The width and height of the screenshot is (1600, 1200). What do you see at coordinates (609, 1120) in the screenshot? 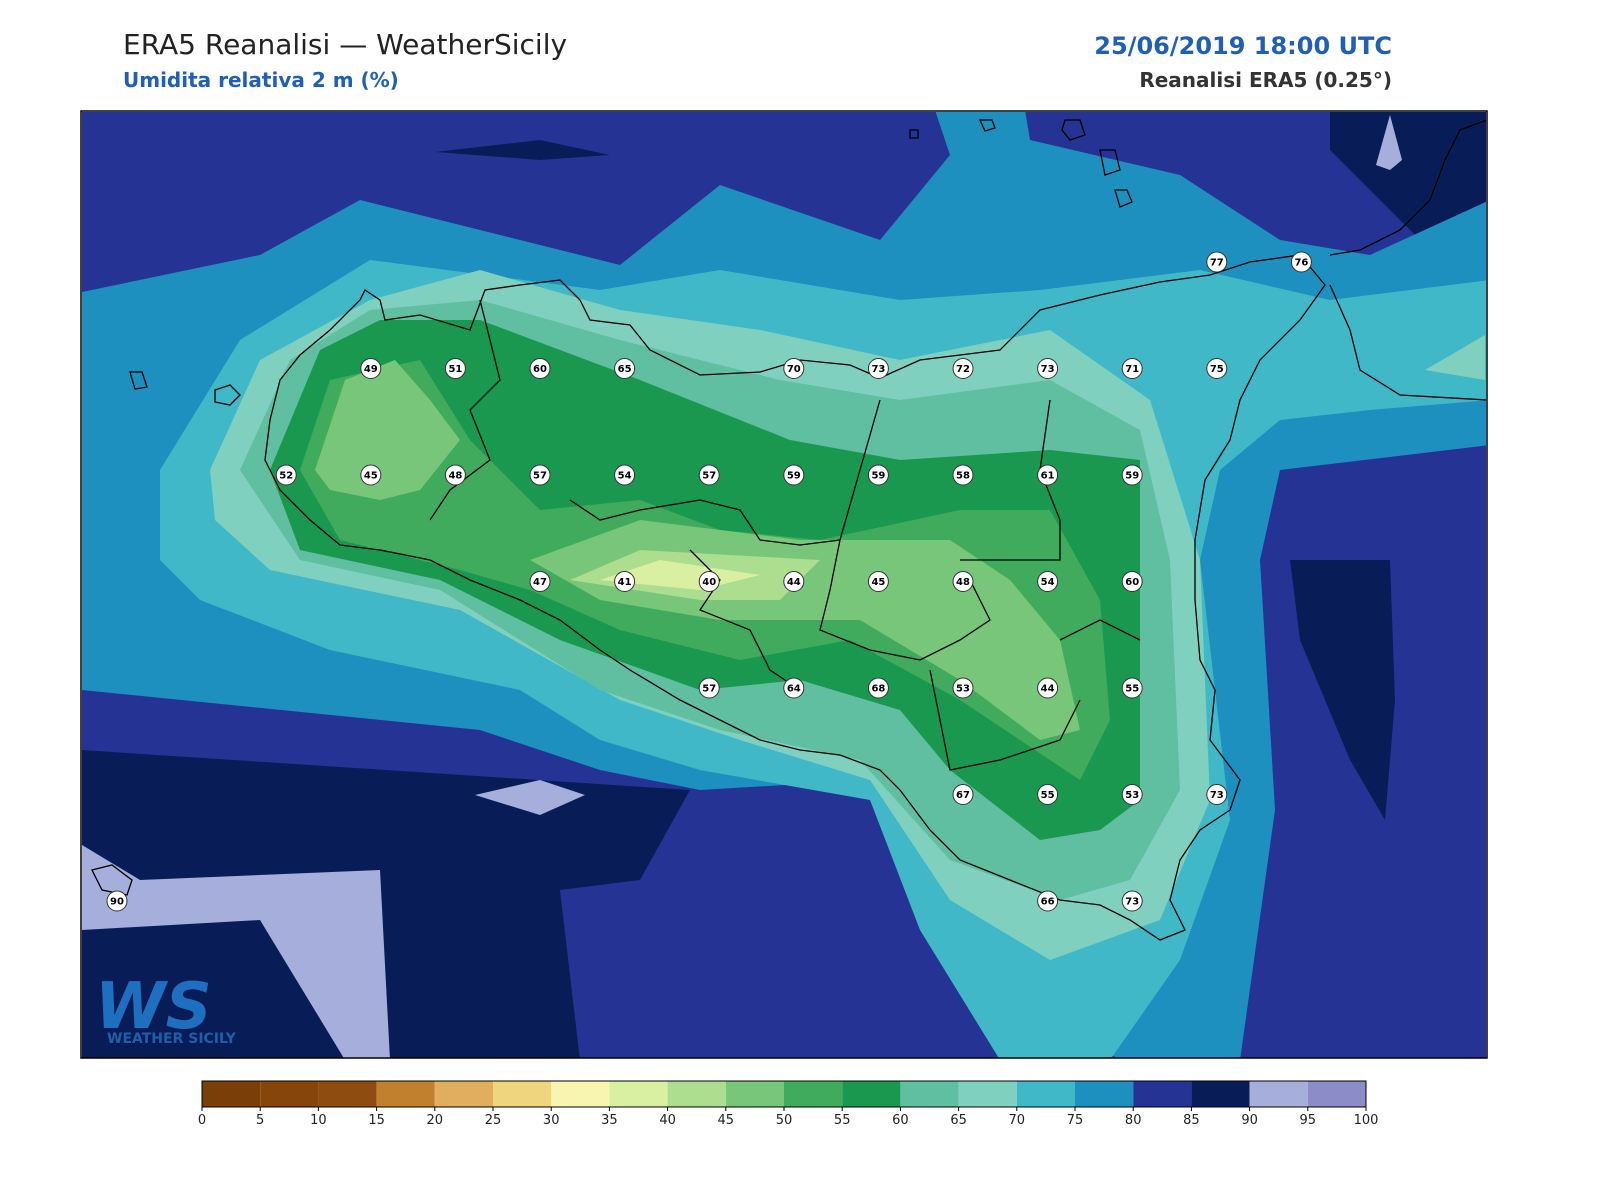
I see `colorbar-tick-label: 35` at bounding box center [609, 1120].